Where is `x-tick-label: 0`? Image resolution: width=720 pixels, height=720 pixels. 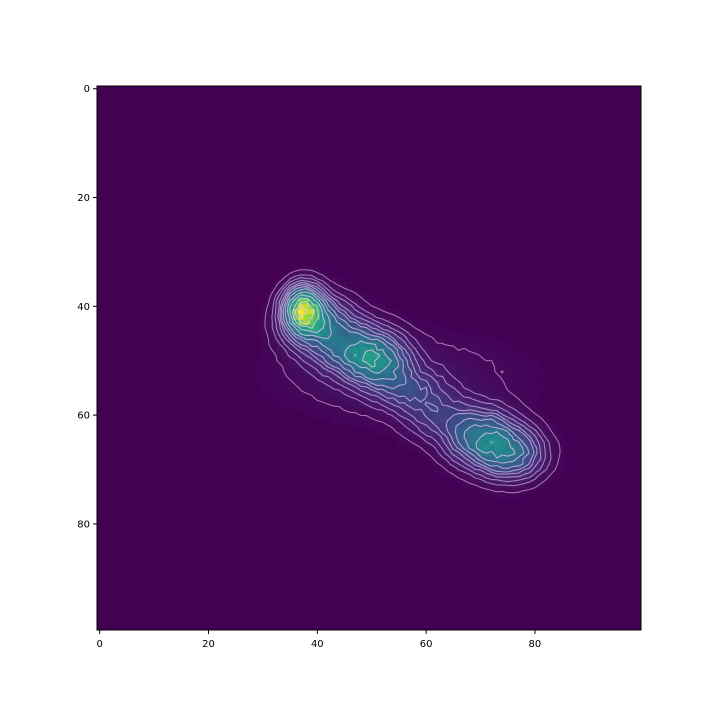 x-tick-label: 0 is located at coordinates (100, 644).